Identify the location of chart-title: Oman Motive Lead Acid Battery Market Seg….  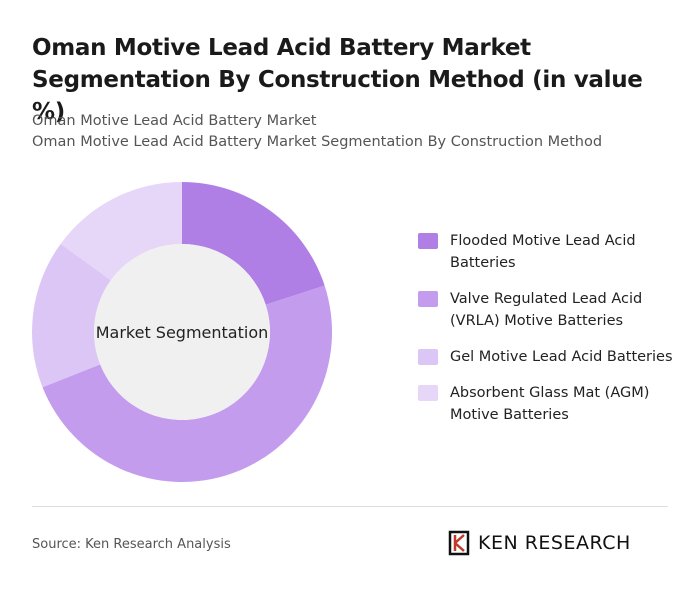
(337, 80).